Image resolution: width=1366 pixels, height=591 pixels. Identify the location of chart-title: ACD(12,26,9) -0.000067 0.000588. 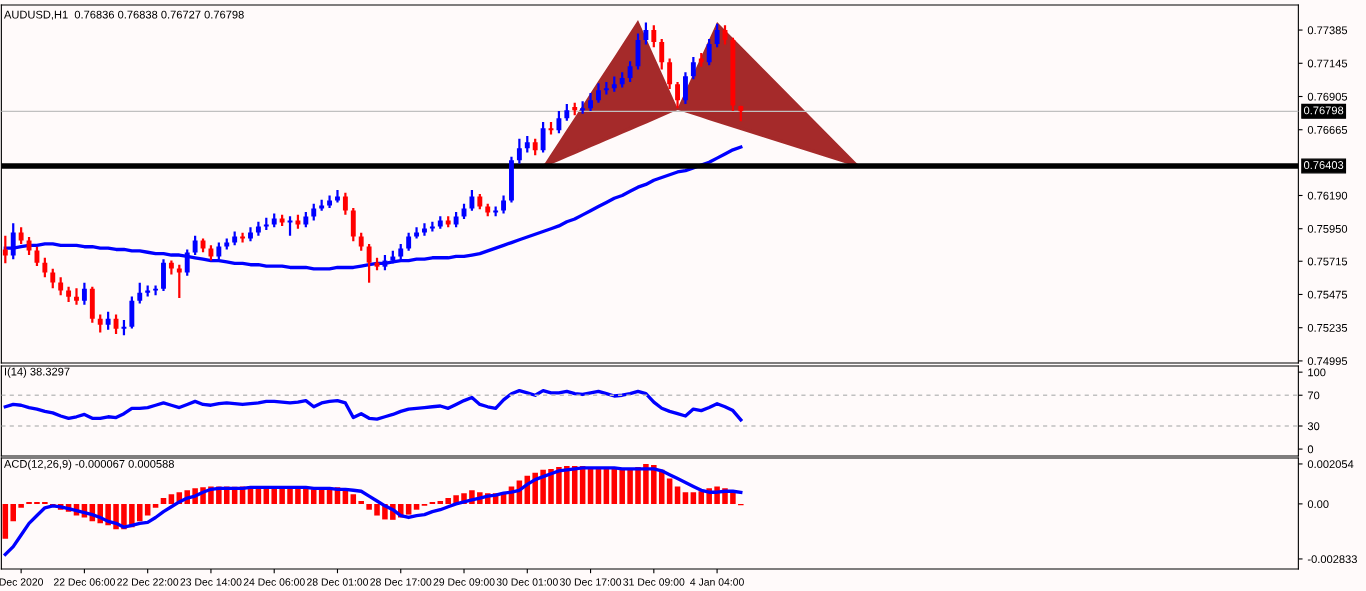
(88, 465).